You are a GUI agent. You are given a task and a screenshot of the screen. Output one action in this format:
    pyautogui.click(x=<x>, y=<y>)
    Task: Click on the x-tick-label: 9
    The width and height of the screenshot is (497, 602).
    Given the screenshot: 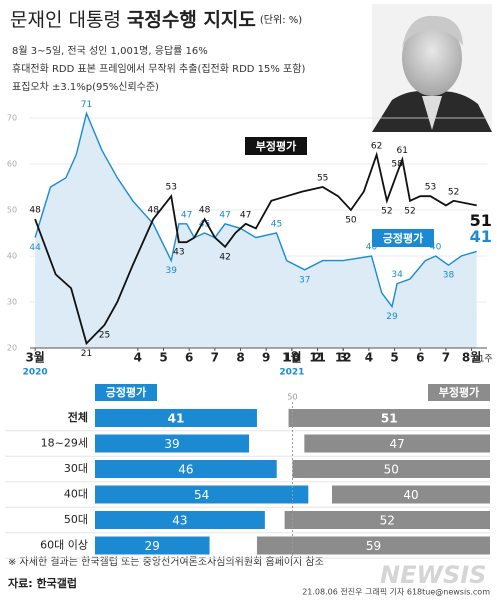 What is the action you would take?
    pyautogui.click(x=266, y=358)
    